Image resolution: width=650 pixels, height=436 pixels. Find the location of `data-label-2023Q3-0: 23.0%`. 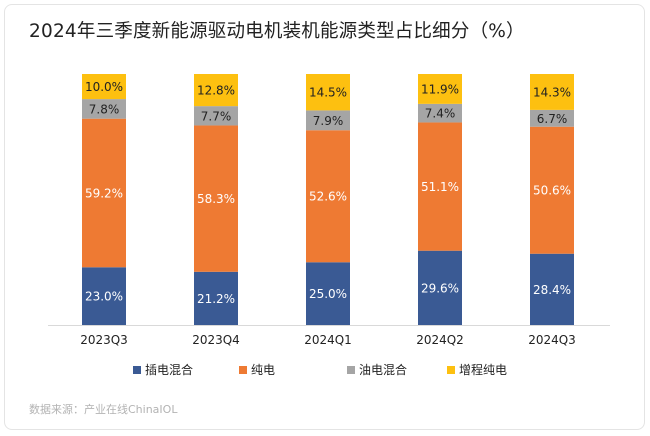

data-label-2023Q3-0: 23.0% is located at coordinates (104, 297).